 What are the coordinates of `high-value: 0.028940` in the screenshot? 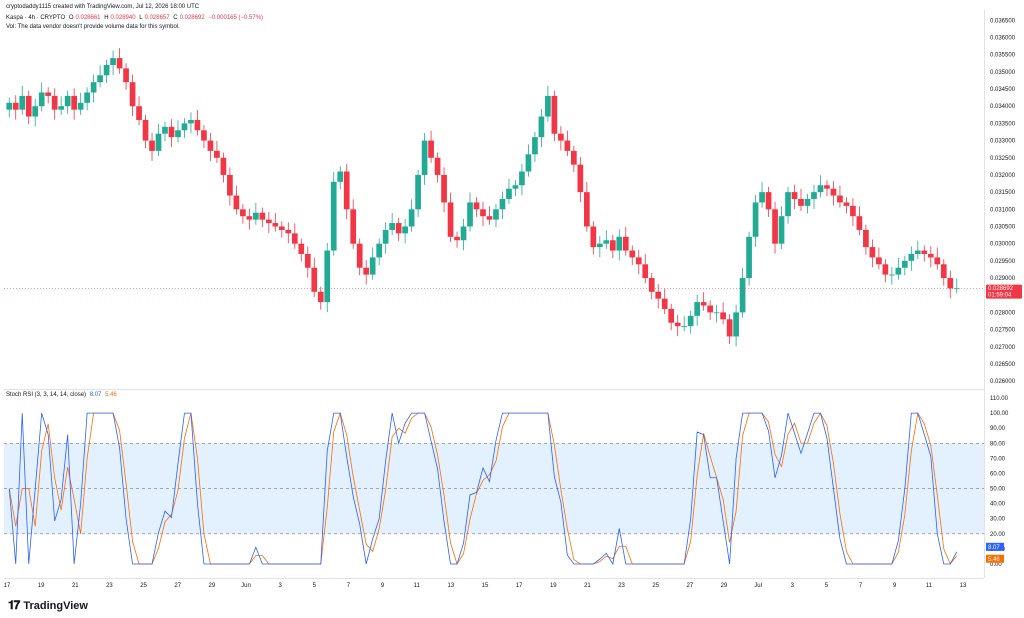 It's located at (123, 18).